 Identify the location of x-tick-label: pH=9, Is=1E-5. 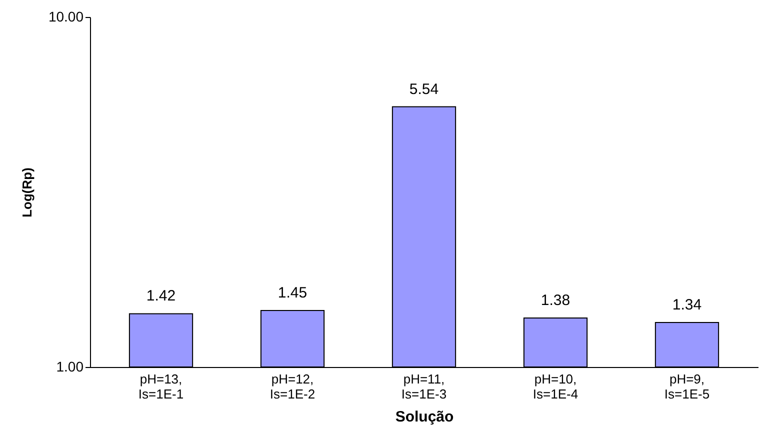
(687, 387).